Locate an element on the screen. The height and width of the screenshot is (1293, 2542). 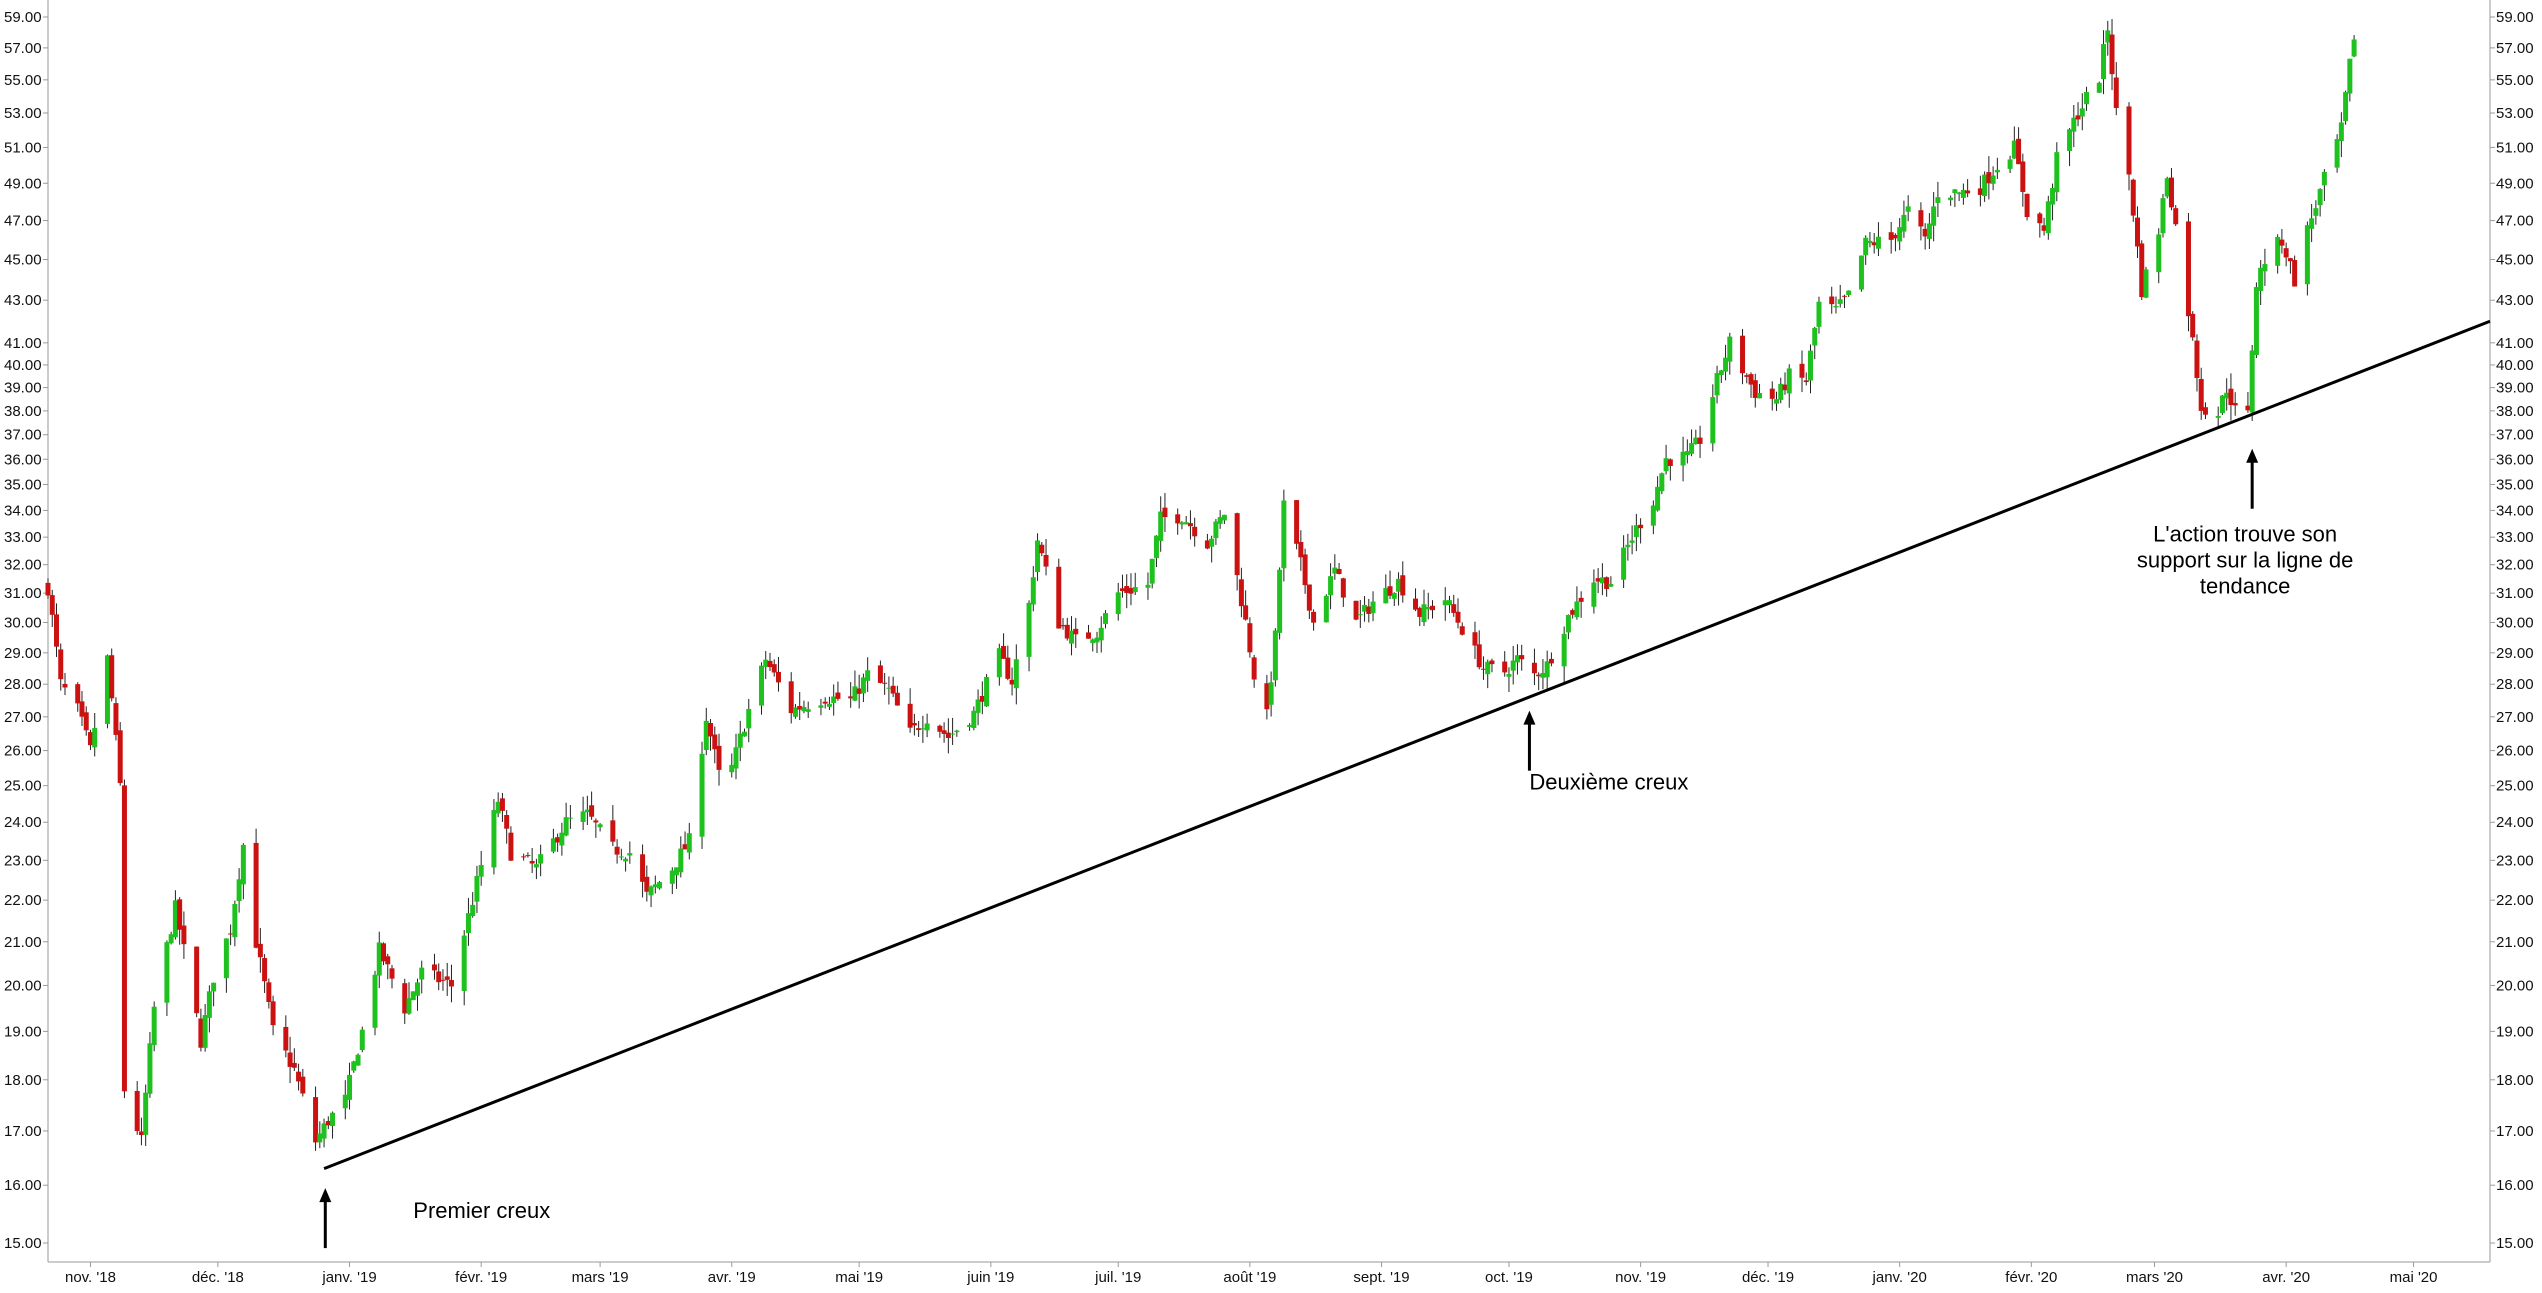
y-tick-label-right: 40.00 is located at coordinates (2515, 365).